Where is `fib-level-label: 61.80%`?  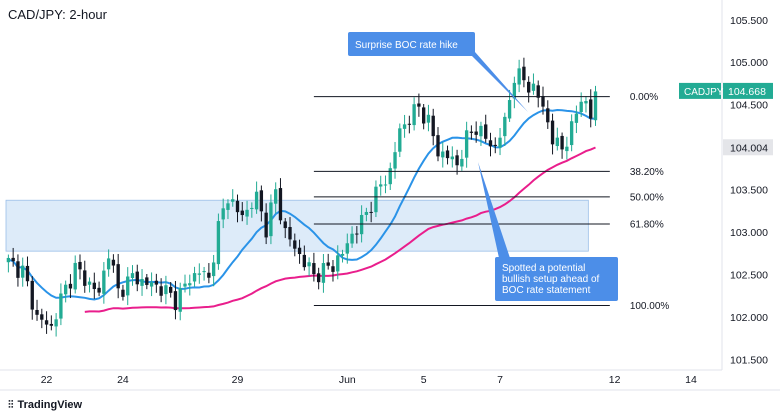
fib-level-label: 61.80% is located at coordinates (647, 225).